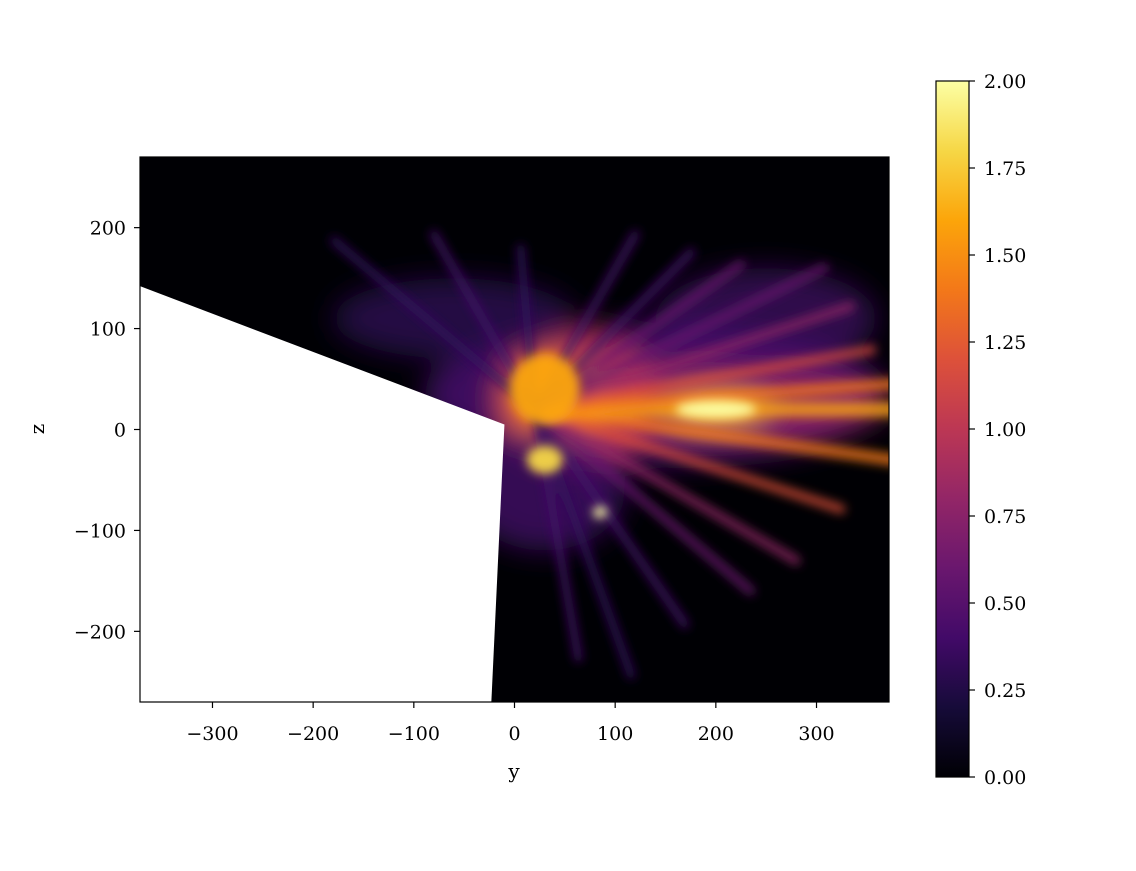  Describe the element at coordinates (100, 531) in the screenshot. I see `y-tick-label: −100` at that location.